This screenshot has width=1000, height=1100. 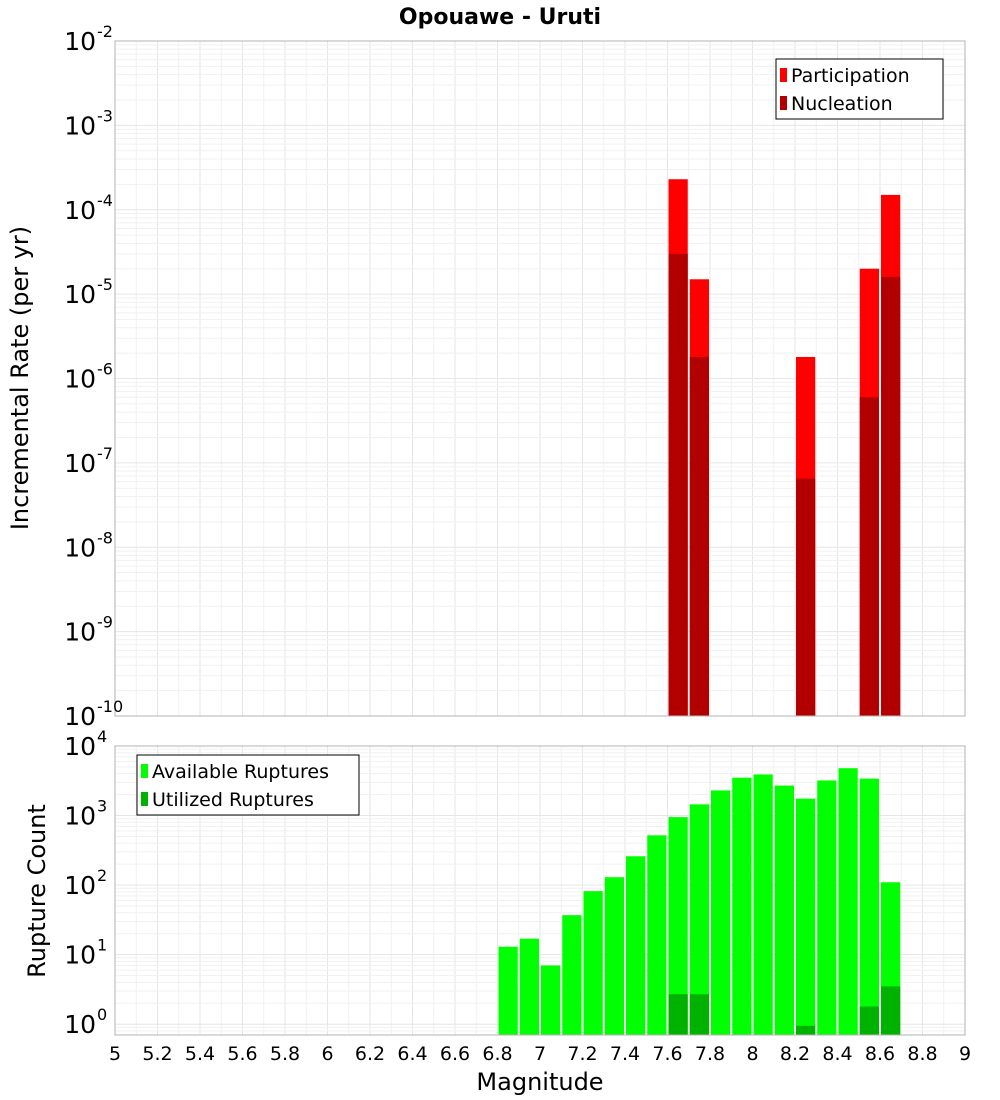 I want to click on count-bars, so click(x=699, y=901).